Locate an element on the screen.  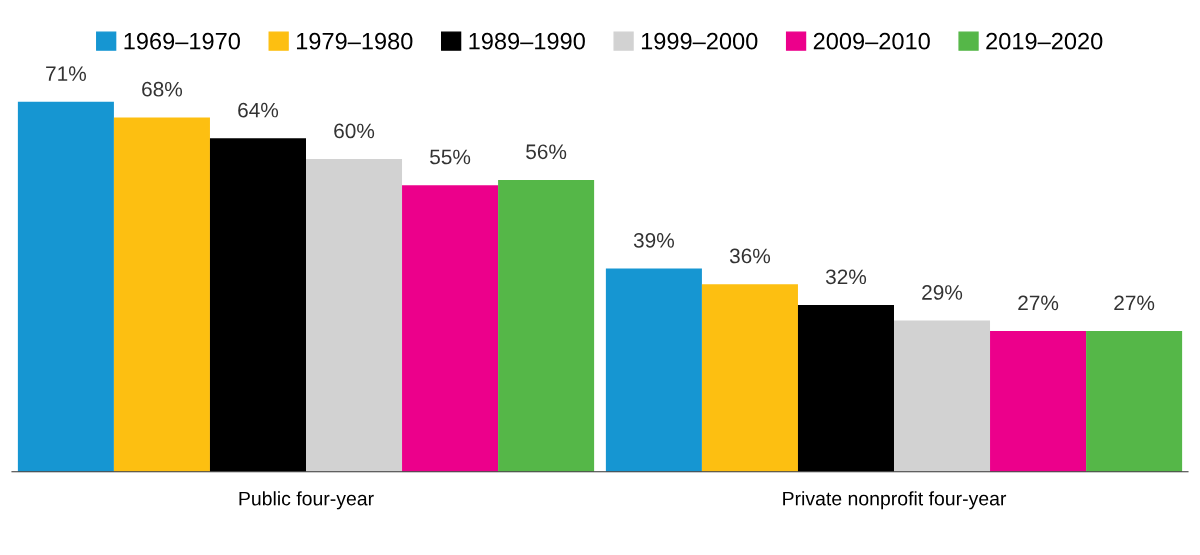
legend-label: 1969–1970 is located at coordinates (182, 41).